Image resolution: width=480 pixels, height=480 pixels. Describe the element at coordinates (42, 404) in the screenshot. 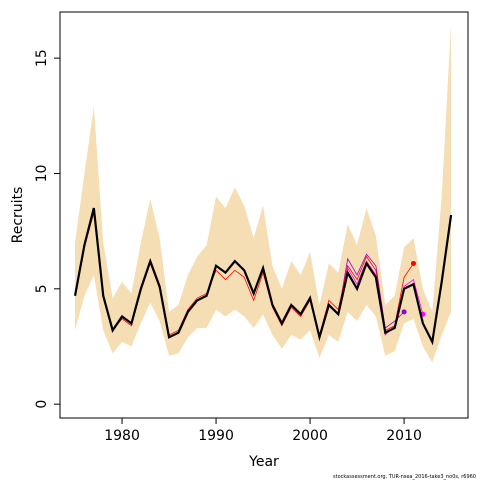

I see `y-tick-label: 0` at that location.